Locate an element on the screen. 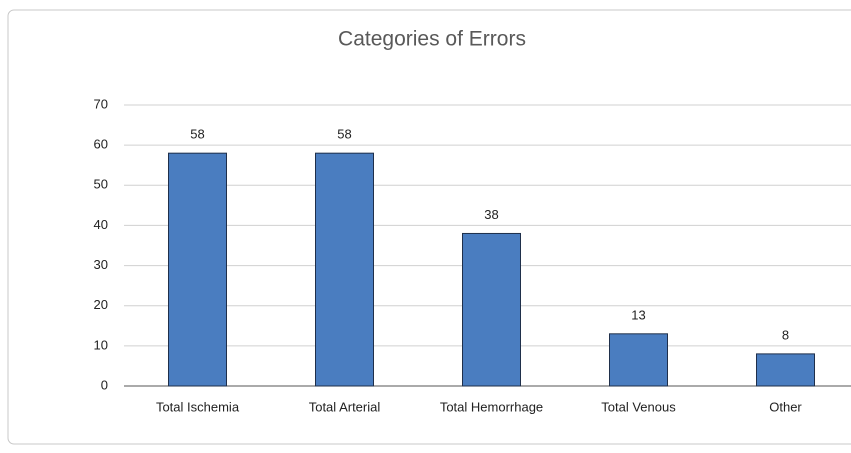 This screenshot has height=453, width=851. x-tick-label: Total Hemorrhage is located at coordinates (491, 406).